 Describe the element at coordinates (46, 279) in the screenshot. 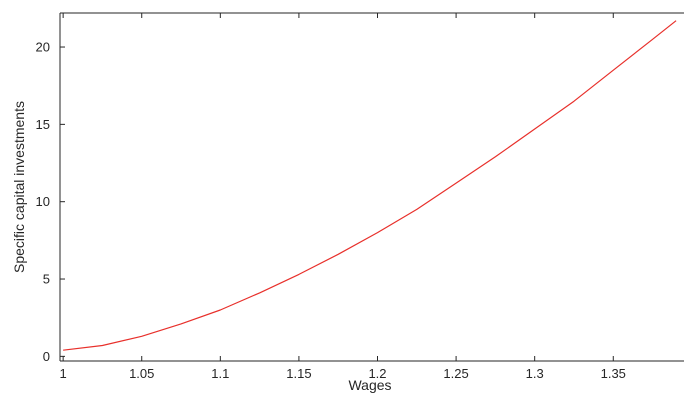

I see `y-tick-label: 5` at that location.